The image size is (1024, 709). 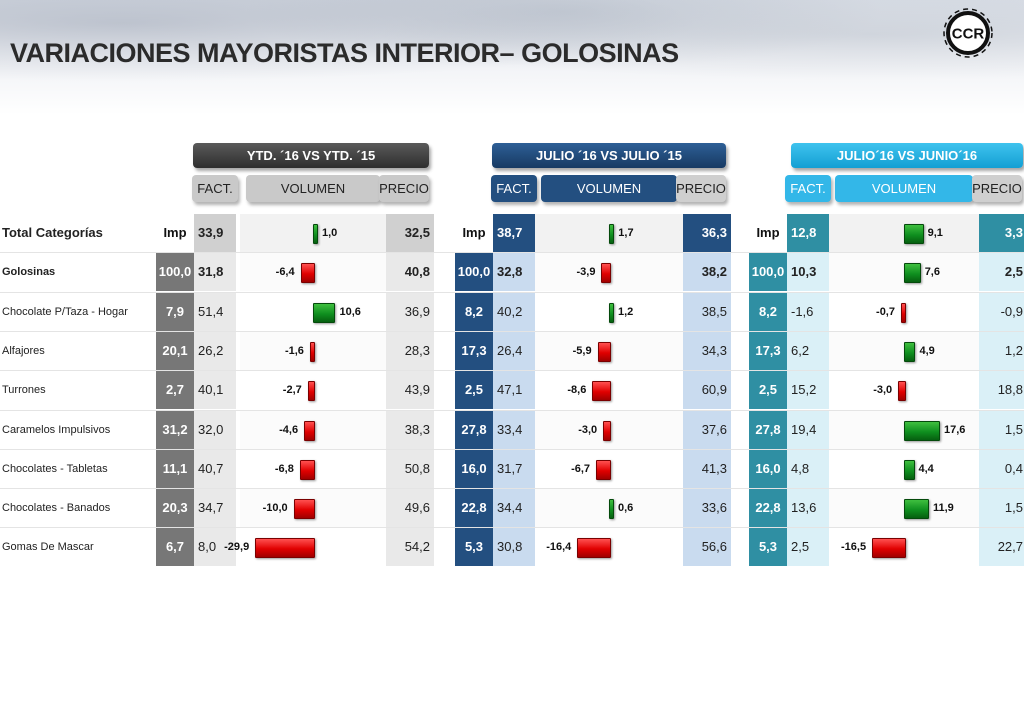 I want to click on volumen-value: 0,6, so click(x=626, y=508).